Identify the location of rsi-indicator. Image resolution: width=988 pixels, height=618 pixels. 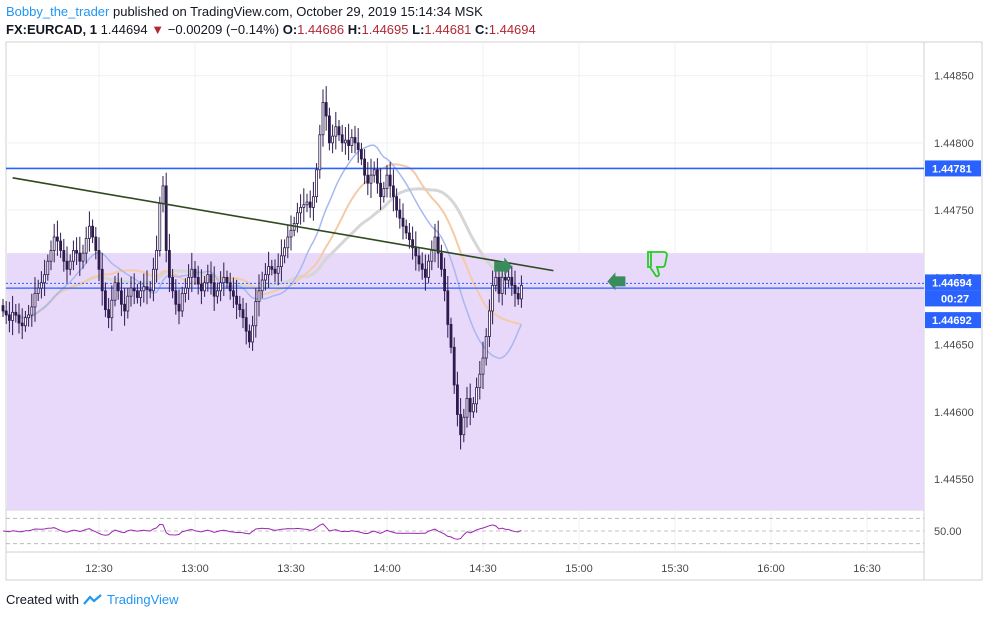
(463, 531).